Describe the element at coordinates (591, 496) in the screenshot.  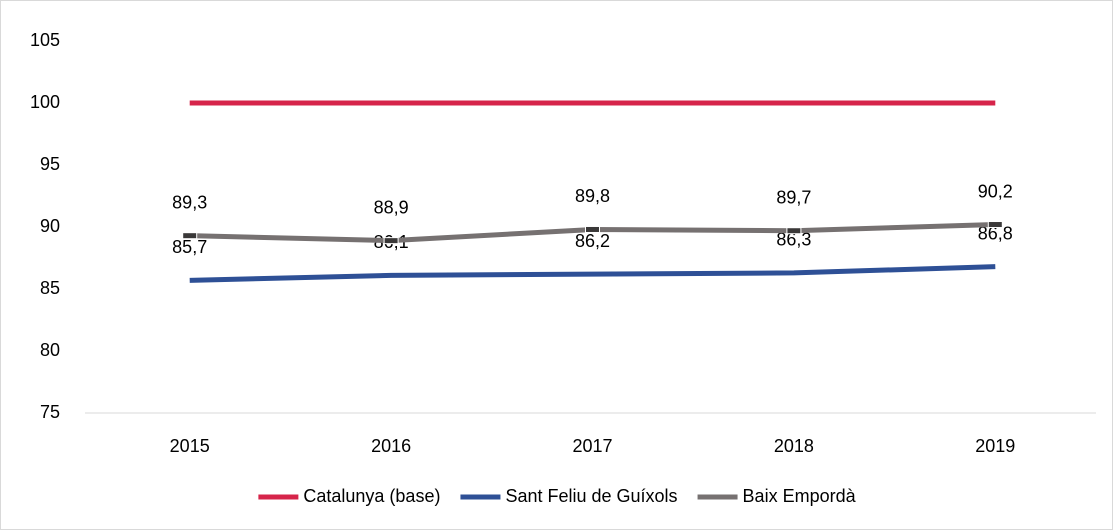
I see `legend-label: Sant Feliu de Guíxols` at that location.